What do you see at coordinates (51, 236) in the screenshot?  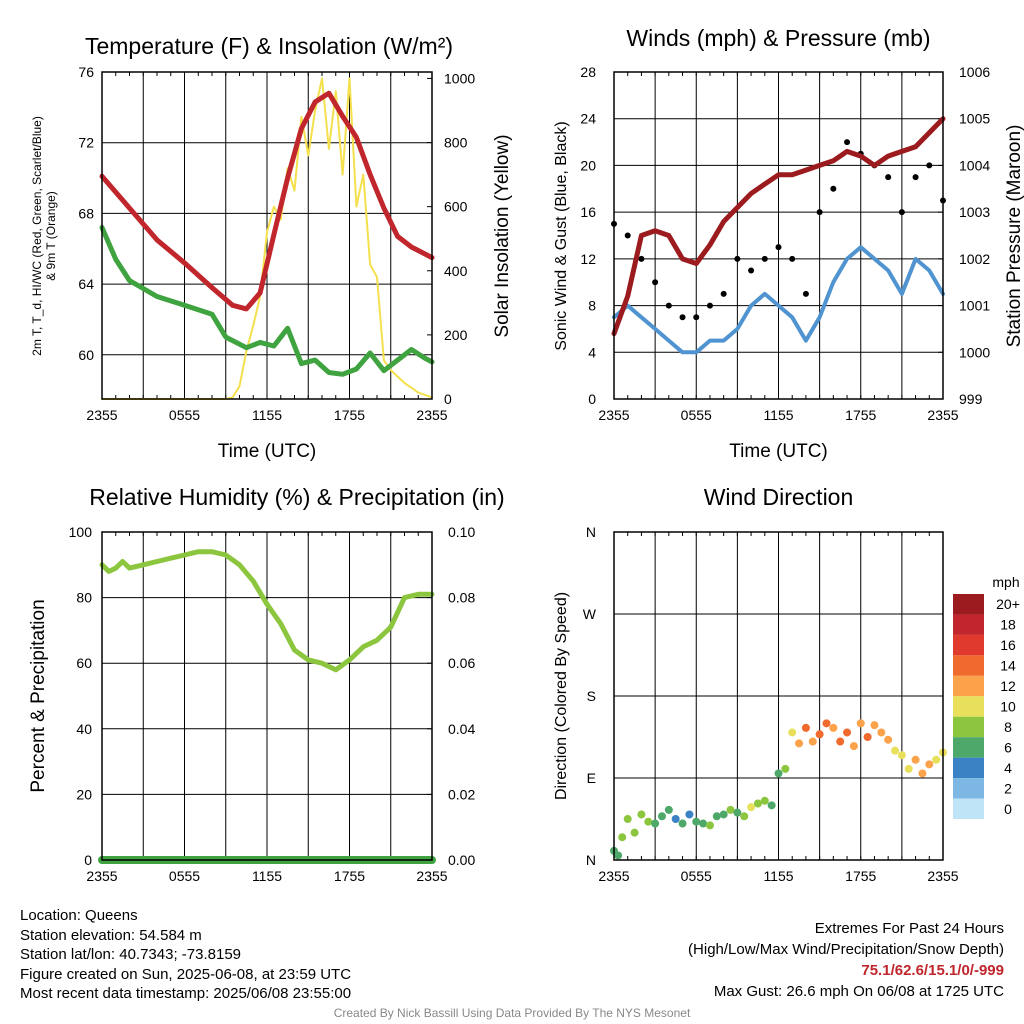 I see `y-axis-label-left-line2: & 9m T (Orange)` at bounding box center [51, 236].